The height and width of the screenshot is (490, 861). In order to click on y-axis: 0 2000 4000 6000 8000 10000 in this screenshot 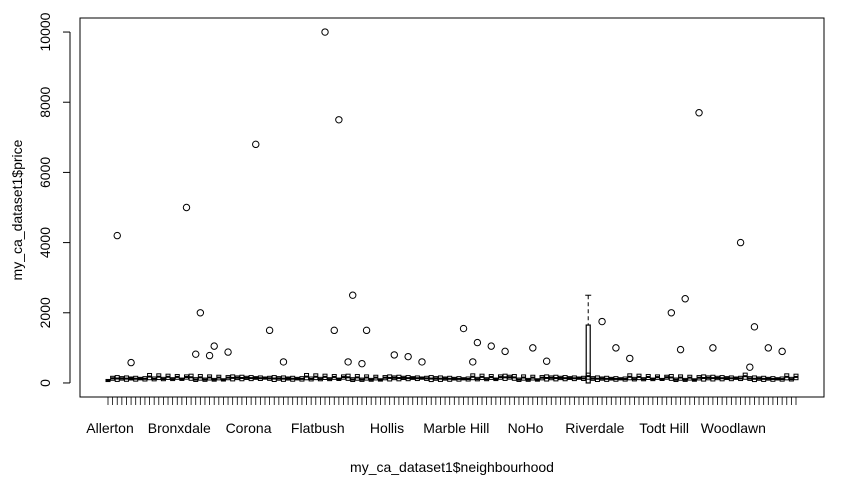, I will do `click(54, 199)`.